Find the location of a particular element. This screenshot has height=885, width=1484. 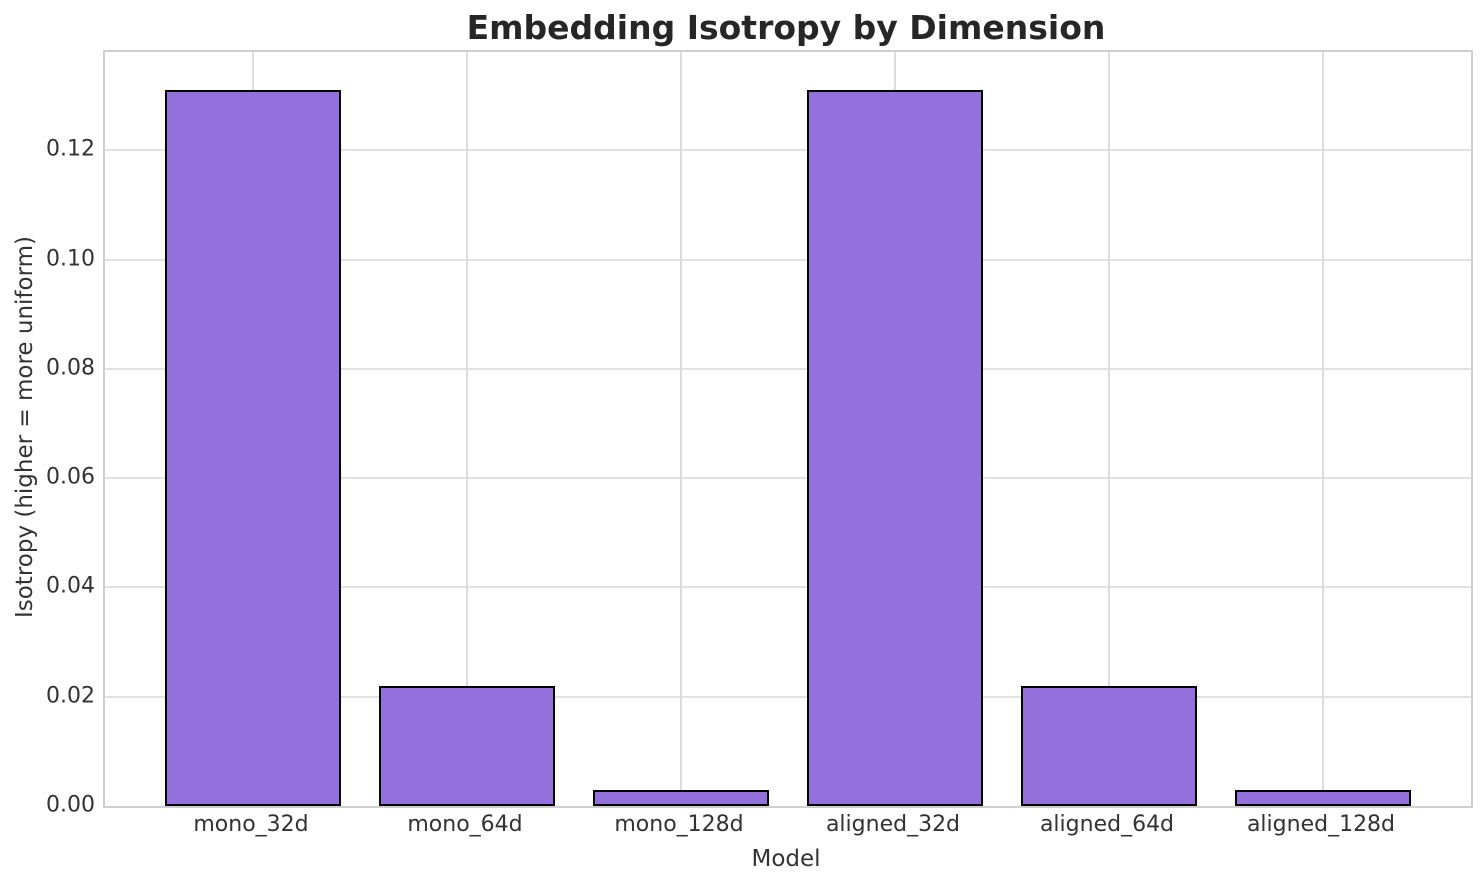

bar-aligned_32d is located at coordinates (895, 448).